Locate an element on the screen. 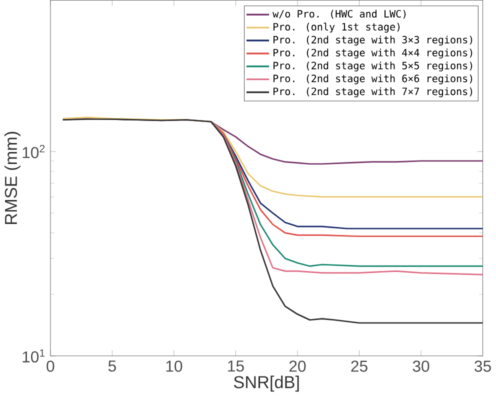  x-tick-label: 10 is located at coordinates (174, 366).